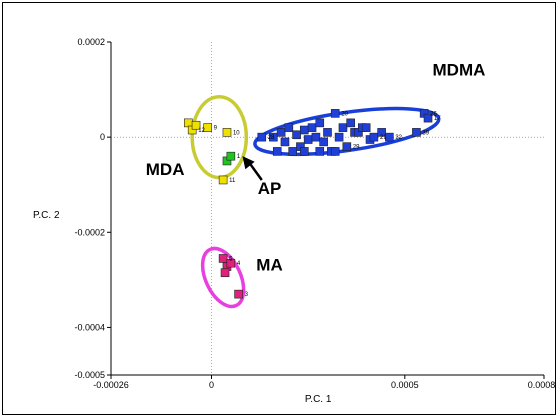  What do you see at coordinates (344, 114) in the screenshot?
I see `point-label: 20` at bounding box center [344, 114].